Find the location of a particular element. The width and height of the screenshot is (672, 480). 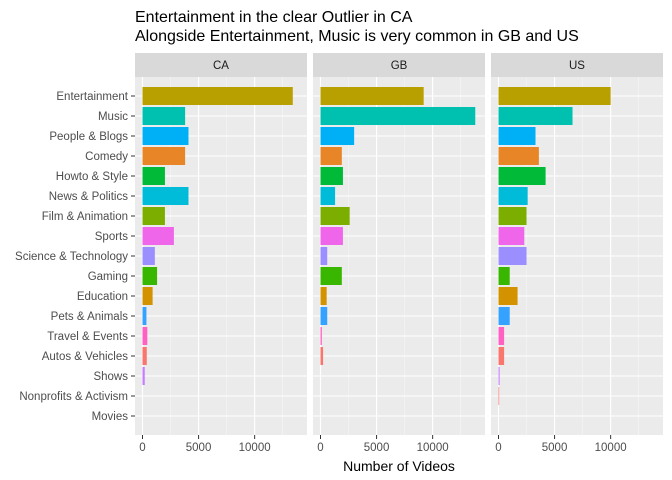

bar-gb-travel-events is located at coordinates (321, 336).